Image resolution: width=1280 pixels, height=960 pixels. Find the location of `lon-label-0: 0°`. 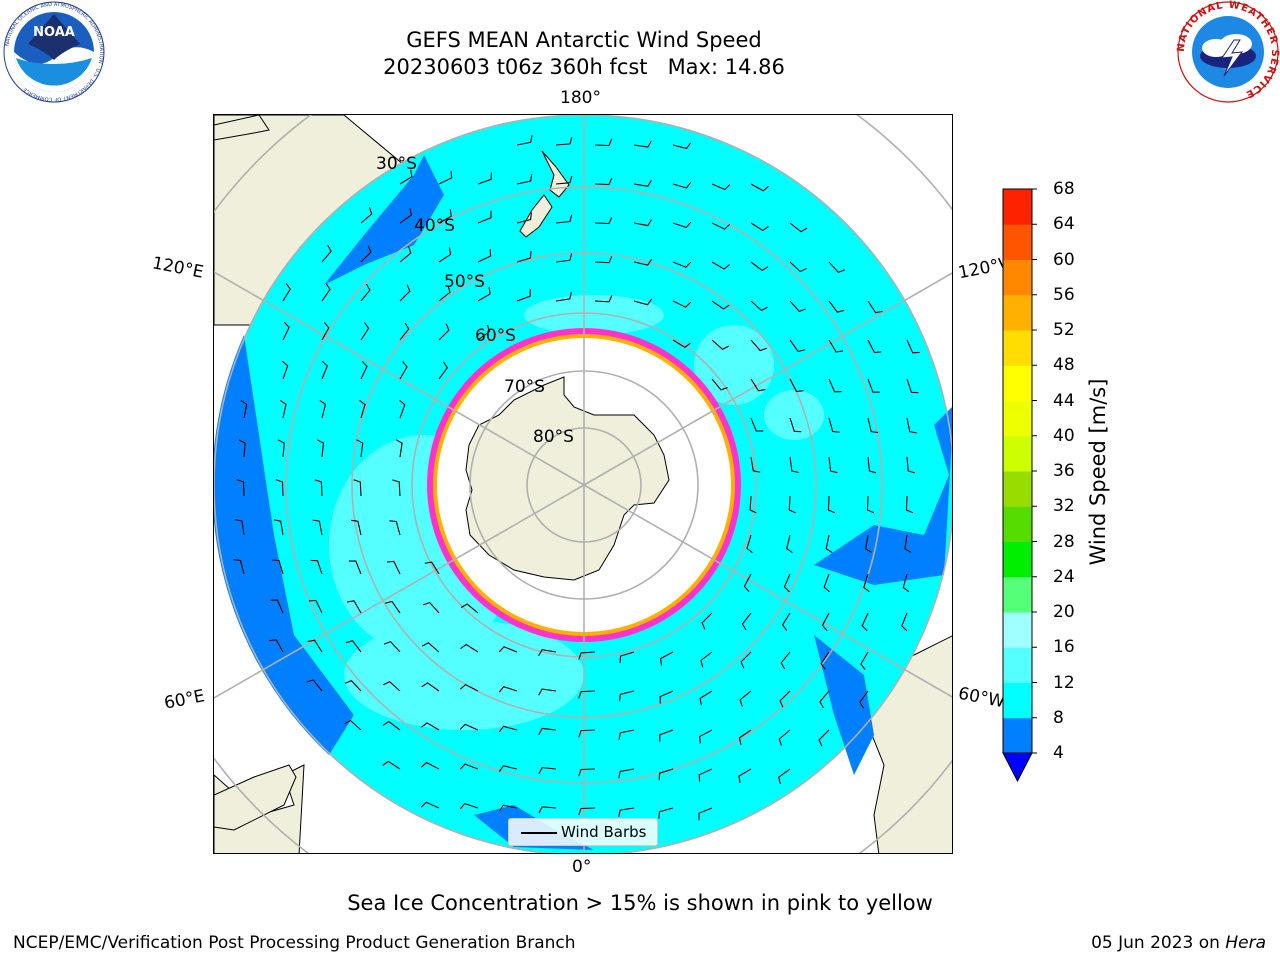

lon-label-0: 0° is located at coordinates (582, 867).